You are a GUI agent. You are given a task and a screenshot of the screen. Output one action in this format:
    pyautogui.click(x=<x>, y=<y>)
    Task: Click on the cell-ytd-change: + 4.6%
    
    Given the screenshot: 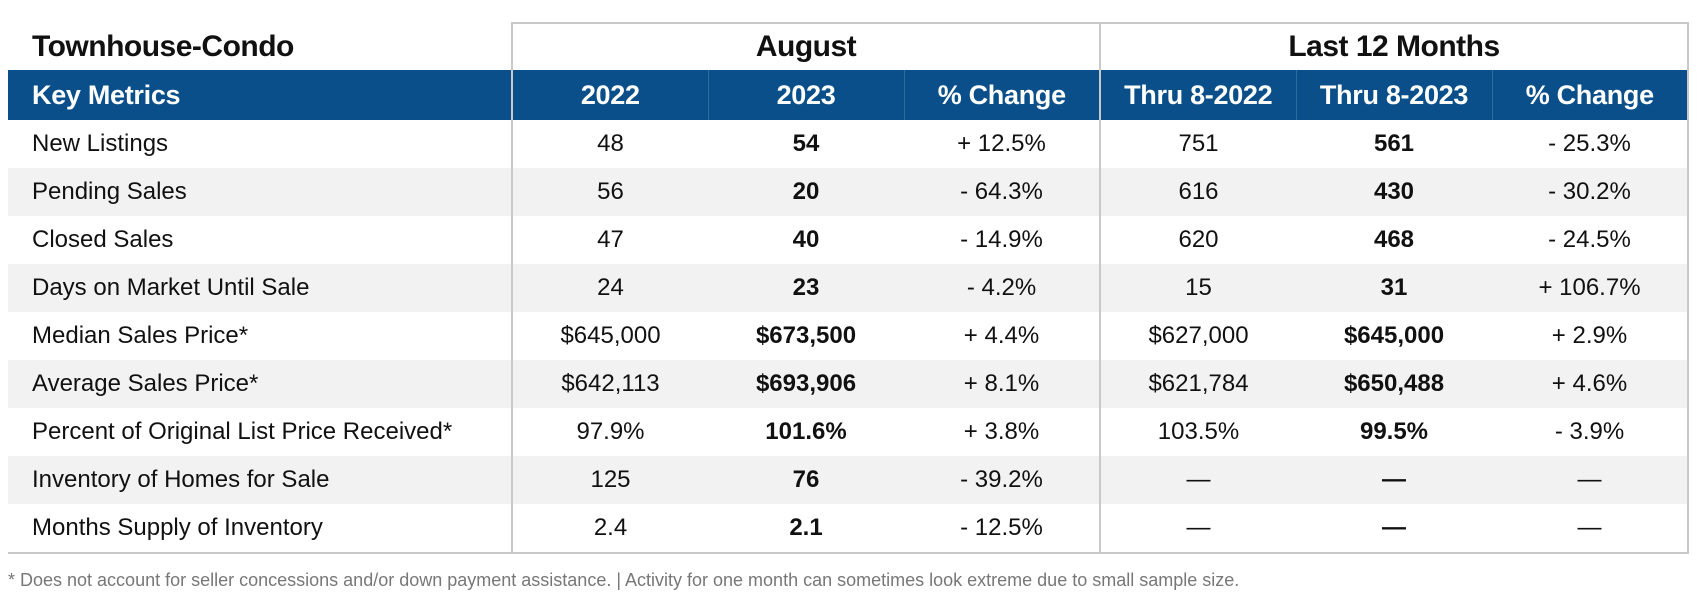 What is the action you would take?
    pyautogui.click(x=1590, y=384)
    